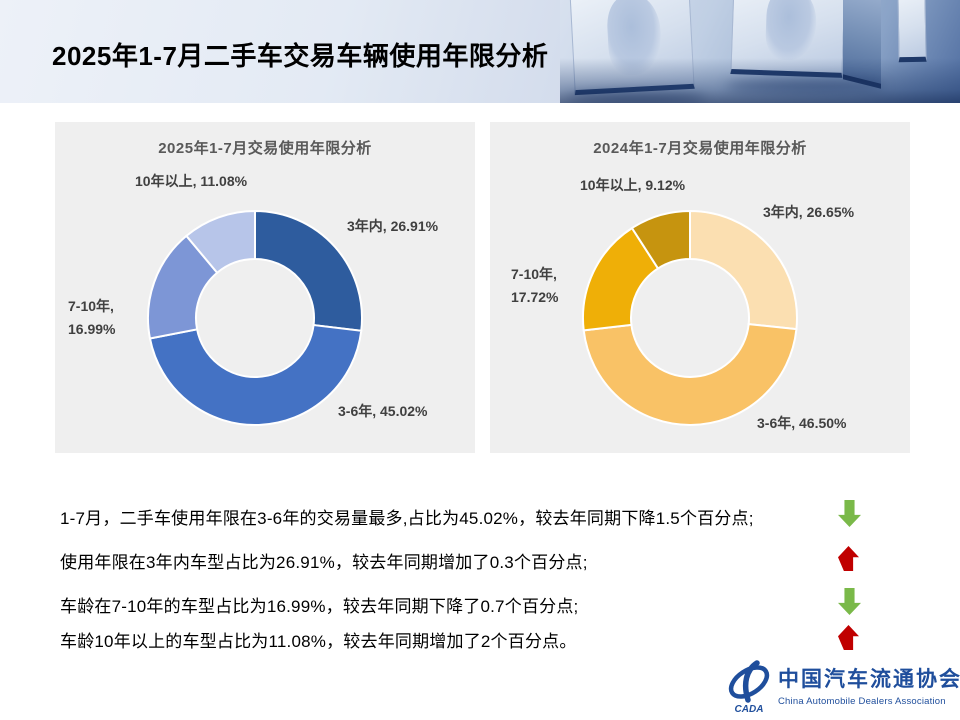  Describe the element at coordinates (802, 423) in the screenshot. I see `data-label-3to6-2024: 3-6年, 46.50%` at that location.